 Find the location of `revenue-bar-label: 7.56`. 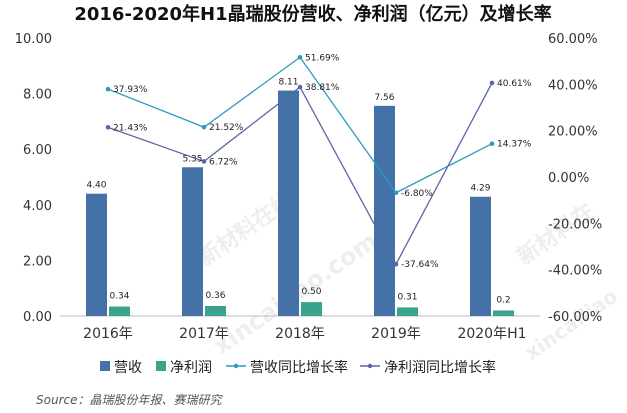

revenue-bar-label: 7.56 is located at coordinates (384, 98).